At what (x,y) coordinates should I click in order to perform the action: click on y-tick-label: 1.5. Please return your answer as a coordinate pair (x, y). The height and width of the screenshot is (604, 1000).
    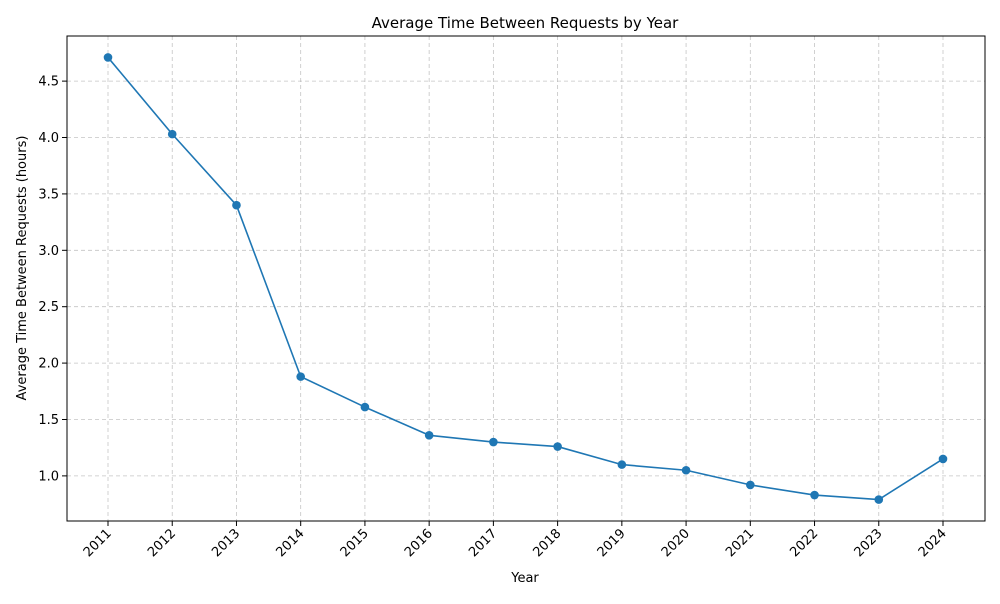
    Looking at the image, I should click on (48, 420).